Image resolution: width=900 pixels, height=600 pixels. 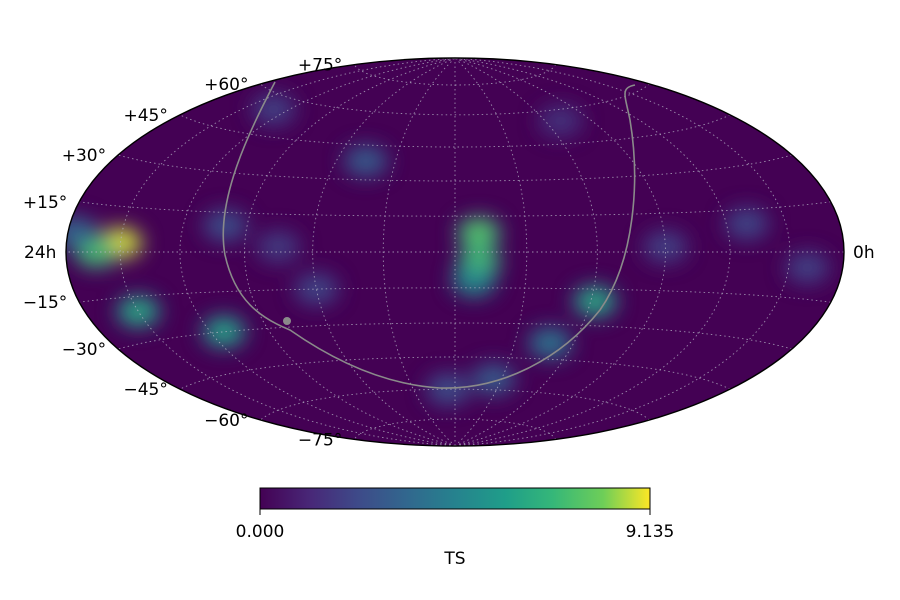 I want to click on colorbar: 0.000 9.135 TS, so click(x=455, y=528).